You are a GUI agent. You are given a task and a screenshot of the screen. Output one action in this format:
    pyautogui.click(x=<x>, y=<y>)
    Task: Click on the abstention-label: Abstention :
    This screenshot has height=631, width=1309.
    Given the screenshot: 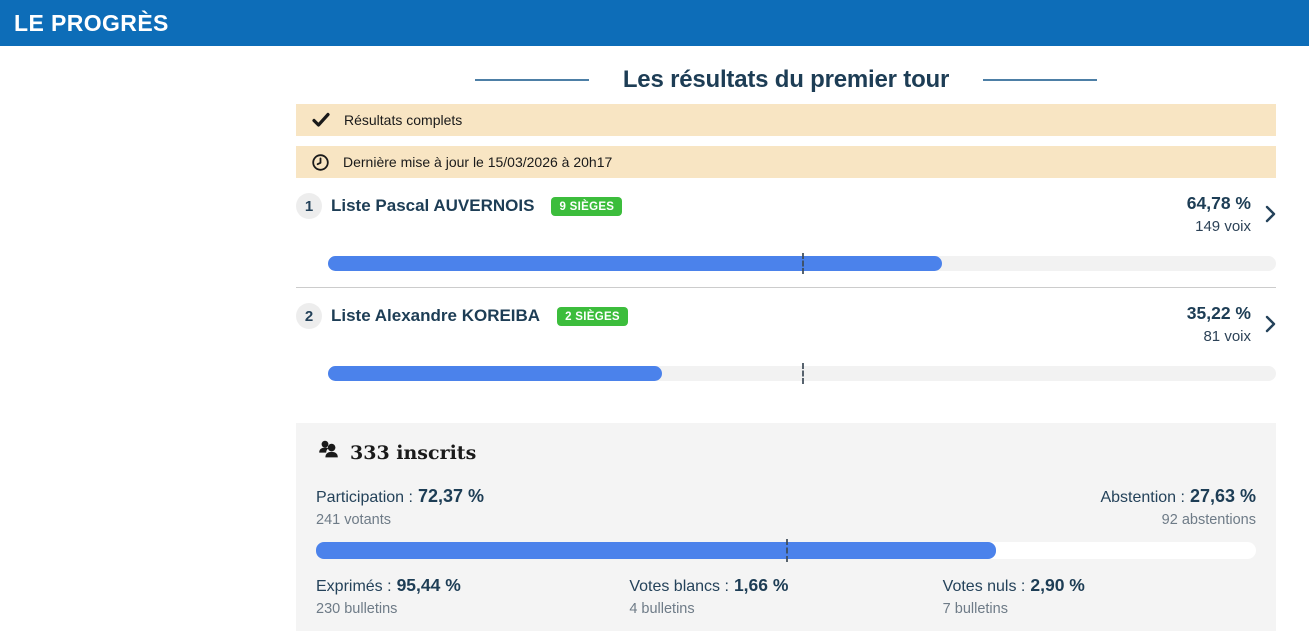 What is the action you would take?
    pyautogui.click(x=1142, y=497)
    